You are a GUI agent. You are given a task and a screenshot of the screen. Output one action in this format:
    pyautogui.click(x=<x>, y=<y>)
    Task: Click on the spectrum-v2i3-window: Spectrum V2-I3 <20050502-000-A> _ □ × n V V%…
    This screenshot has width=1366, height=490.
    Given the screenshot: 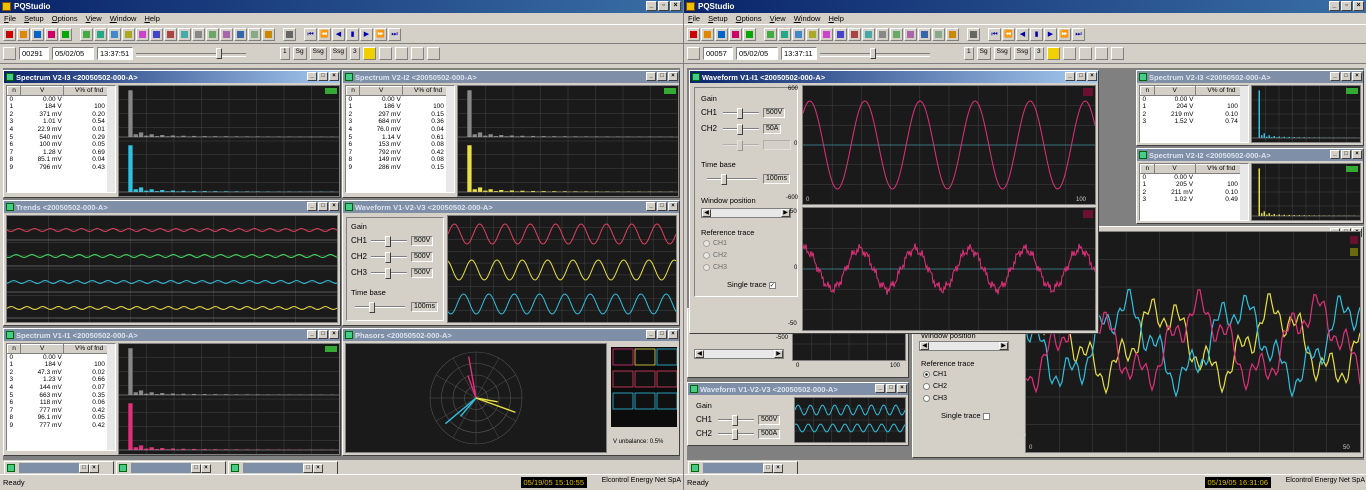 What is the action you would take?
    pyautogui.click(x=172, y=134)
    